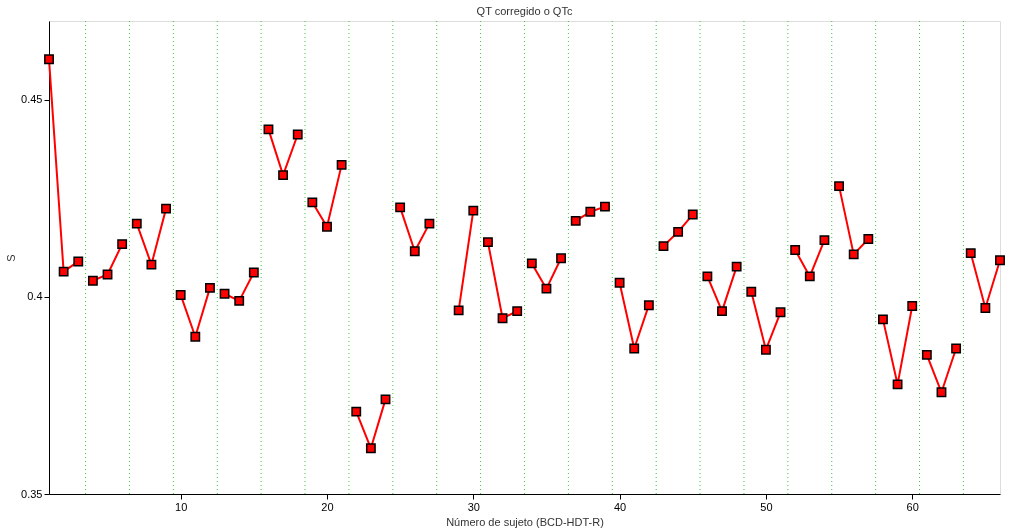 The image size is (1016, 532). What do you see at coordinates (766, 506) in the screenshot?
I see `x-tick-label: 50` at bounding box center [766, 506].